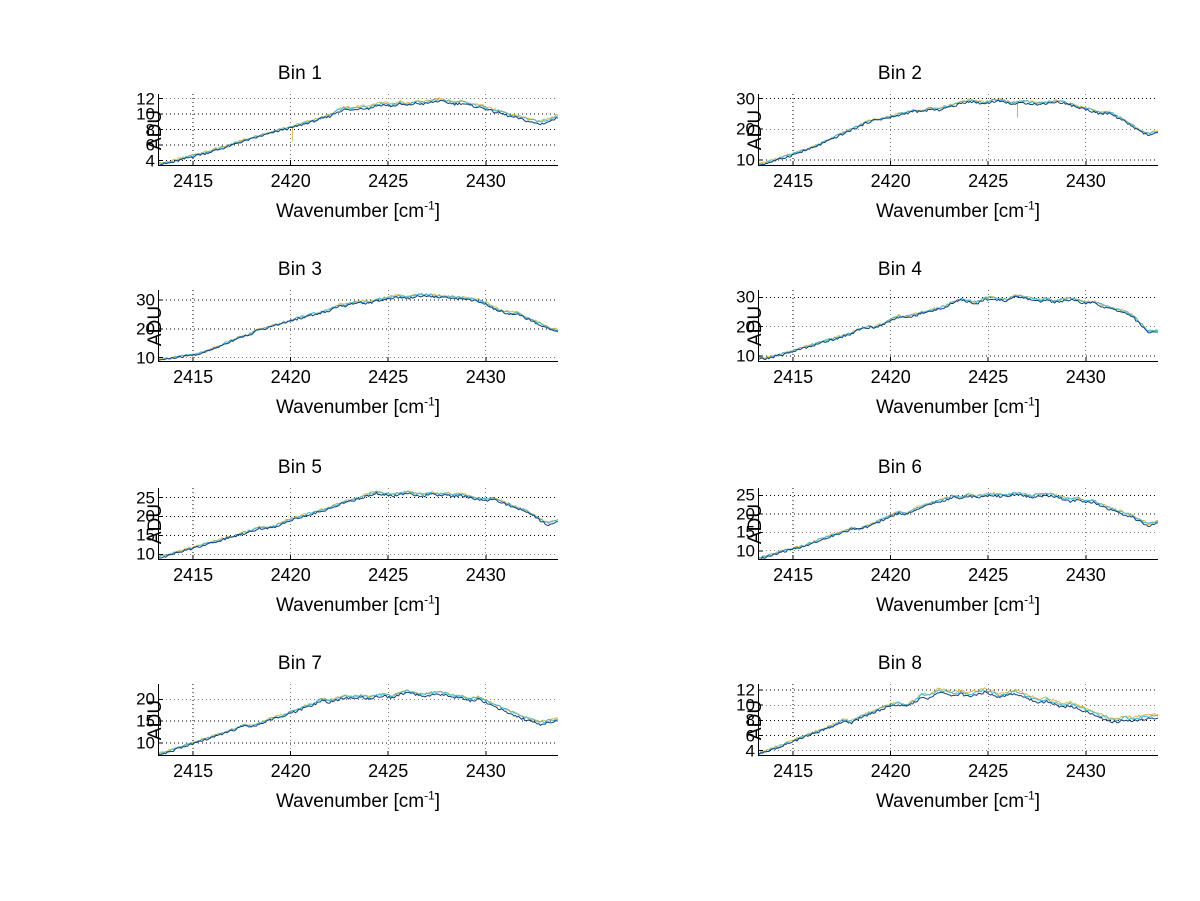 The image size is (1200, 901). I want to click on plot-area: ADU 10 15 20 25 2415 2420 2425 2430, so click(947, 536).